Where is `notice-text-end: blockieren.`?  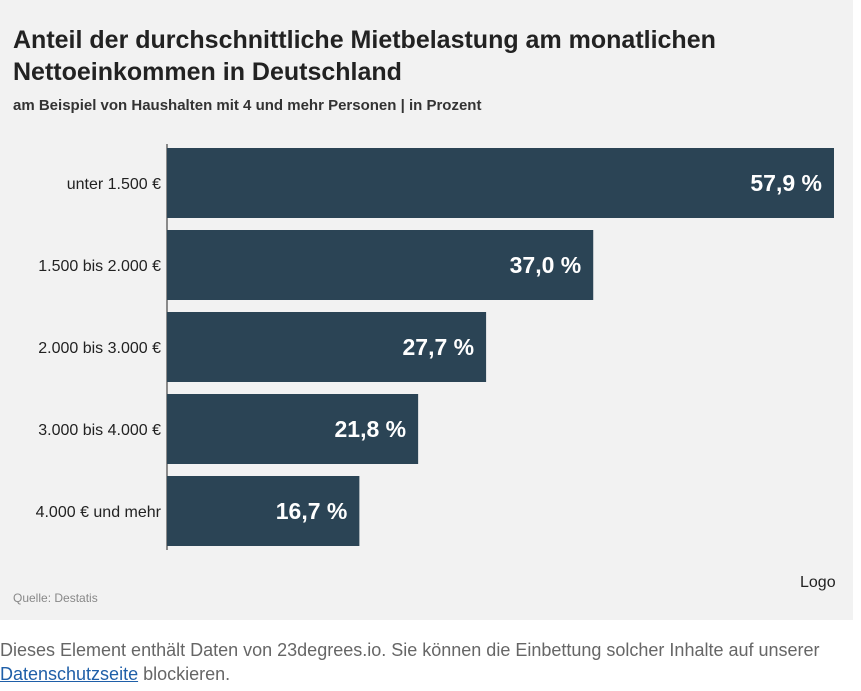
notice-text-end: blockieren. is located at coordinates (184, 674).